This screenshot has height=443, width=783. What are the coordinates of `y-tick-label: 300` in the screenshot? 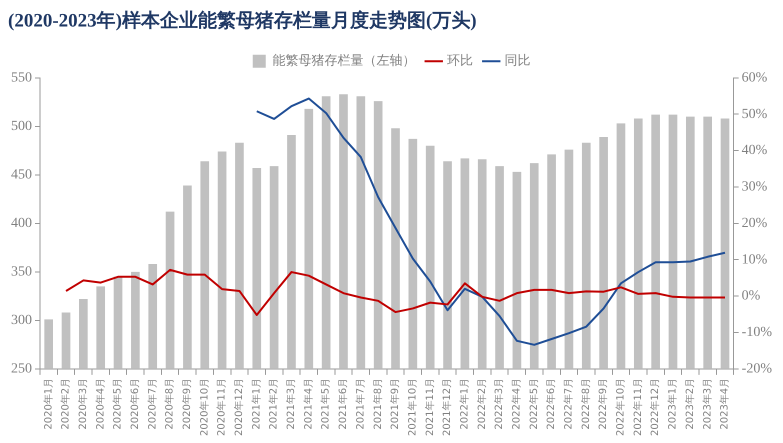 It's located at (21, 320).